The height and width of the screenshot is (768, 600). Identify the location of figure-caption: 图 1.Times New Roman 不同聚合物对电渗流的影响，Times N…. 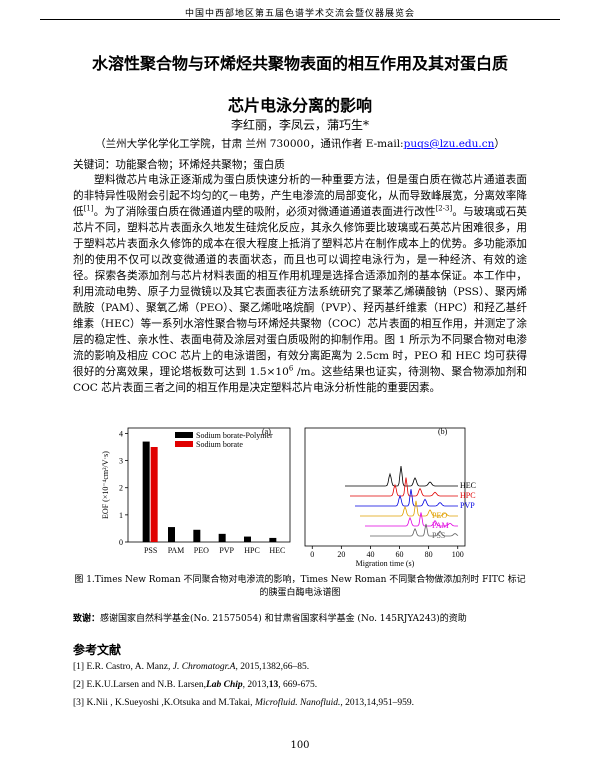
(300, 586).